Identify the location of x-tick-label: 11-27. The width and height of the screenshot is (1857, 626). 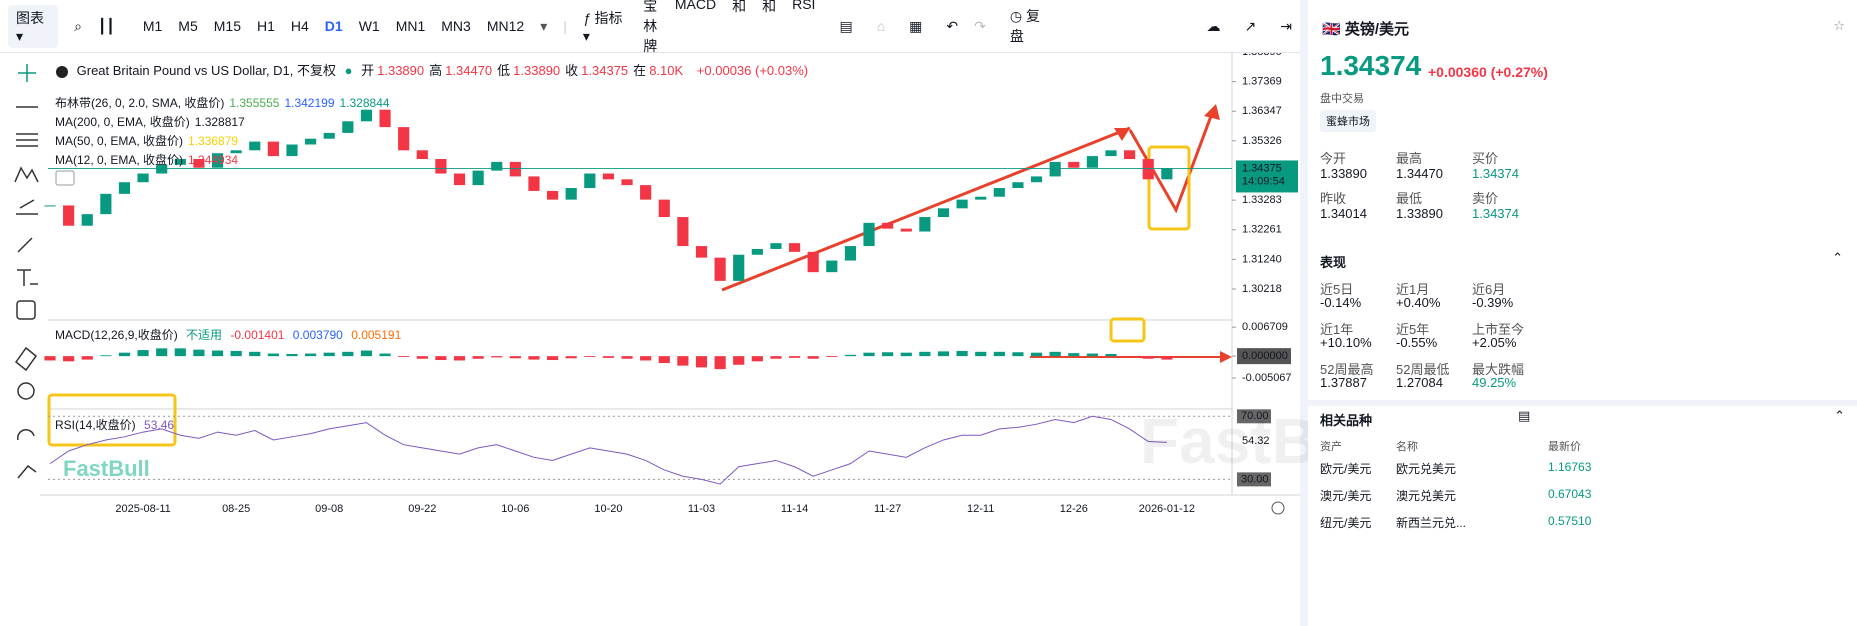
(887, 509).